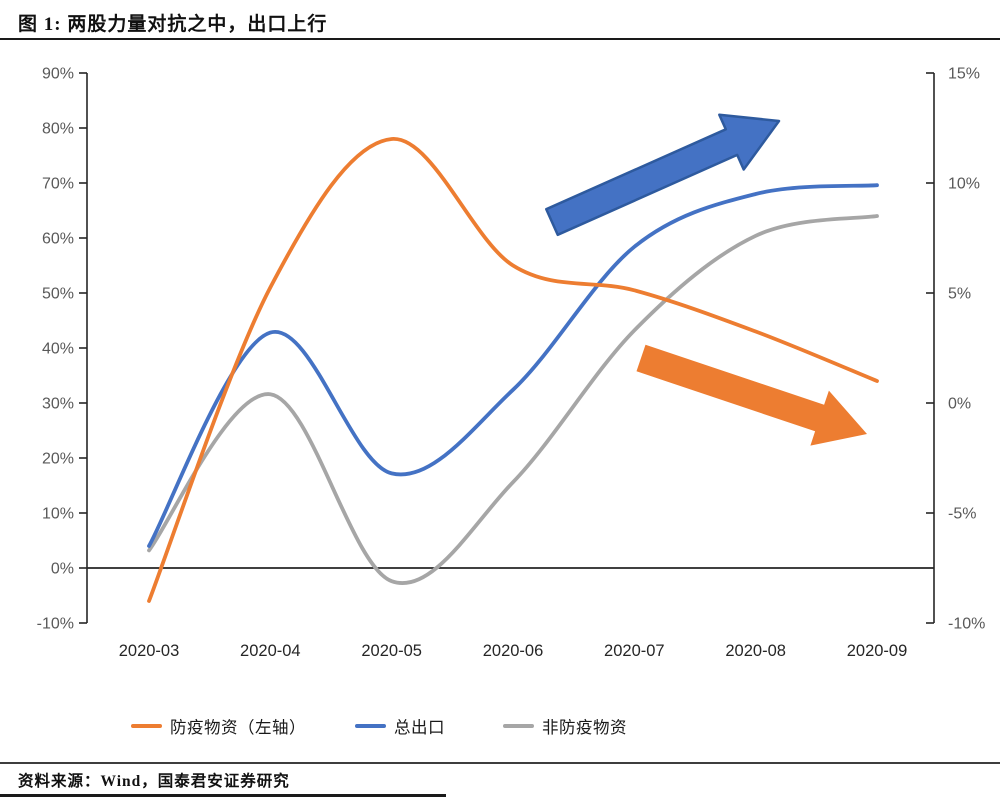  Describe the element at coordinates (500, 39) in the screenshot. I see `title-divider` at that location.